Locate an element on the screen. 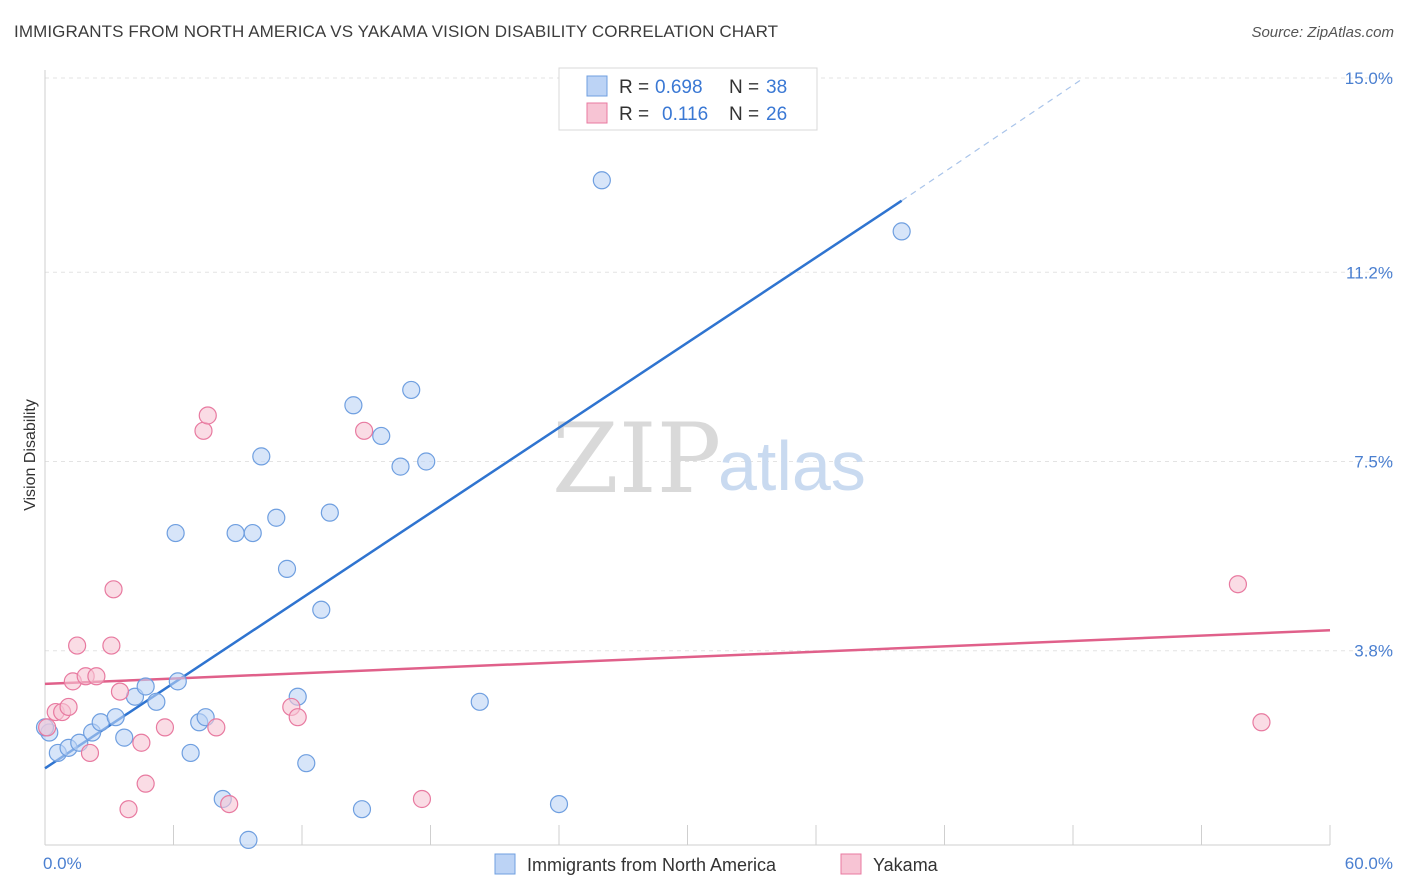  bottom-legend-swatch-blue is located at coordinates (505, 864).